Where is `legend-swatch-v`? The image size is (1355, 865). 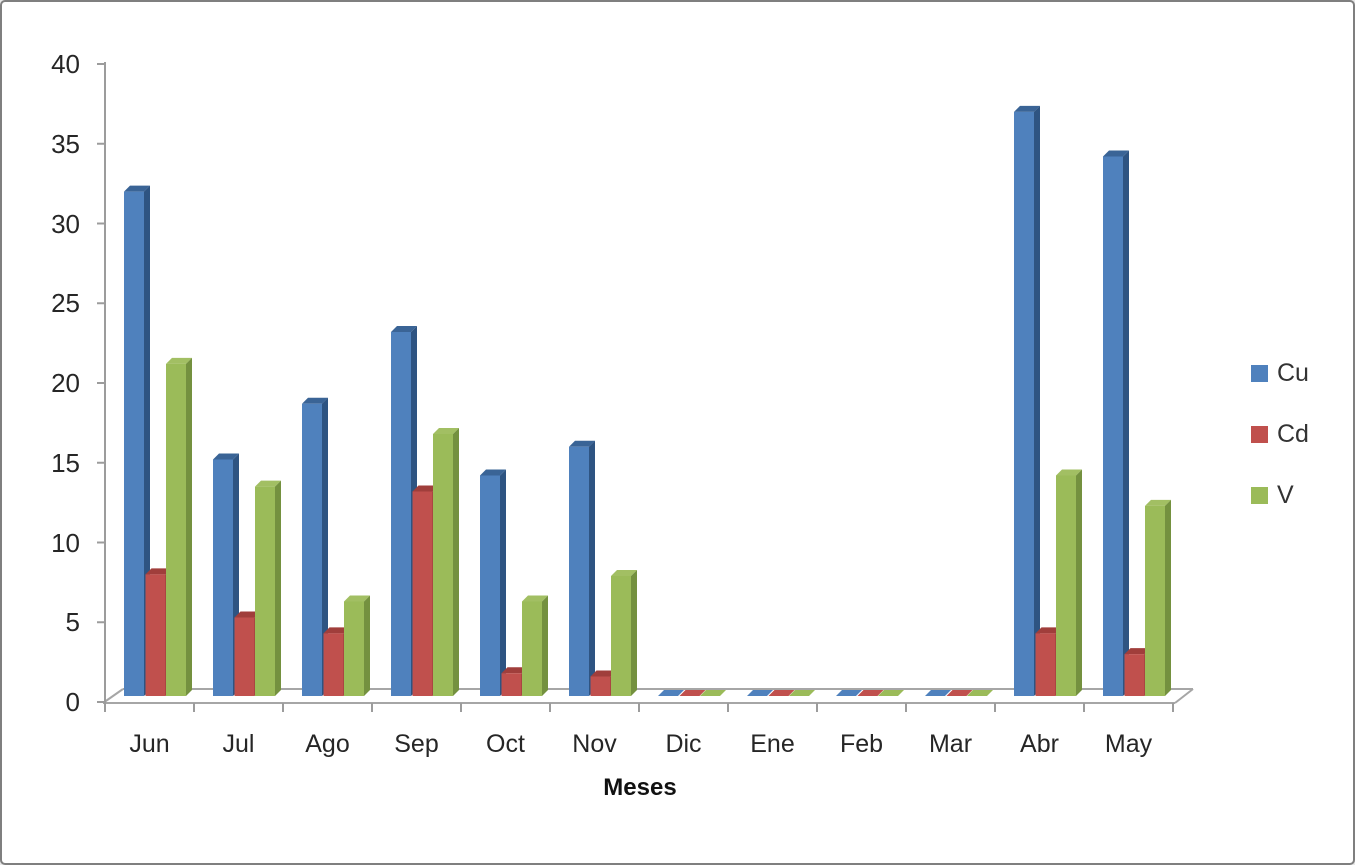
legend-swatch-v is located at coordinates (1259, 495).